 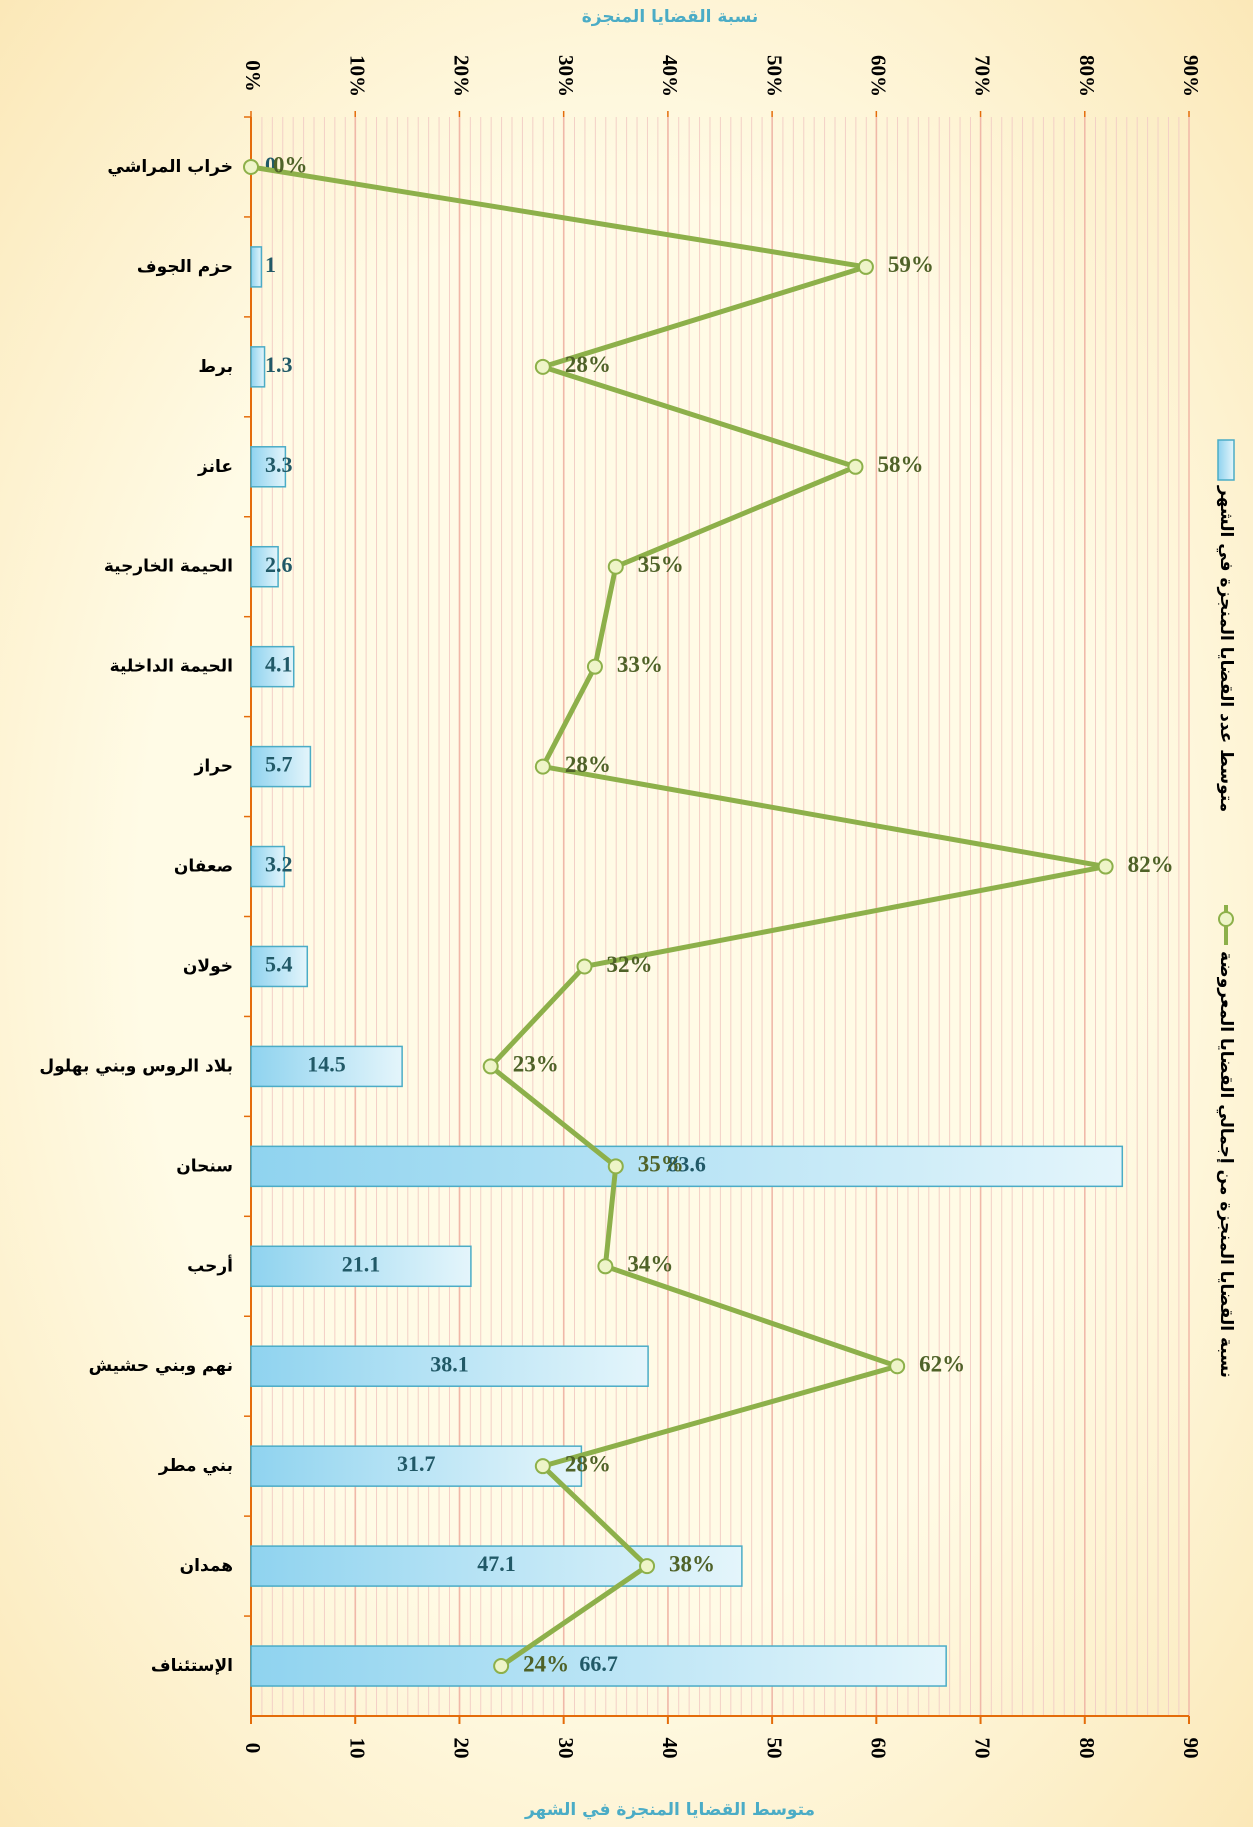 What do you see at coordinates (208, 966) in the screenshot?
I see `category-label: خولان` at bounding box center [208, 966].